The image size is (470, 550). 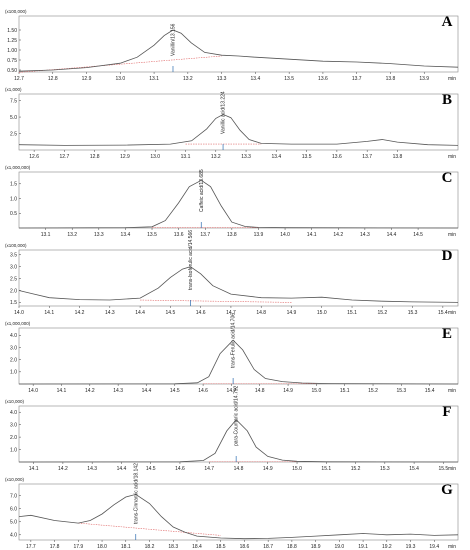 I want to click on x-tick-label: 15.1, so click(x=326, y=469).